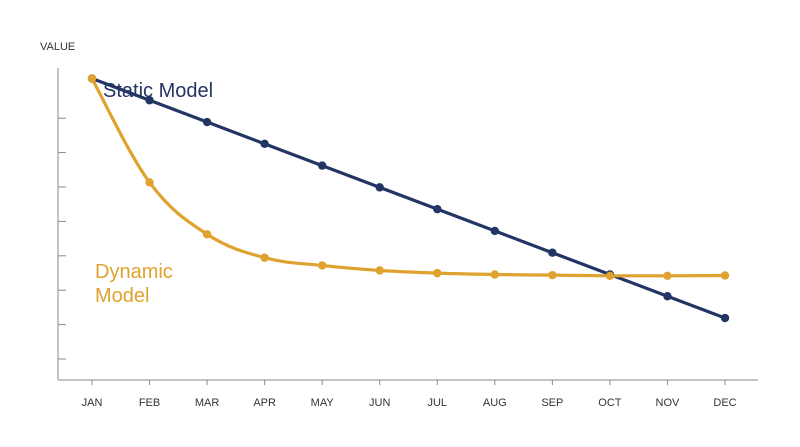 The image size is (800, 447). What do you see at coordinates (667, 276) in the screenshot?
I see `data-point-dynamic-model-nov` at bounding box center [667, 276].